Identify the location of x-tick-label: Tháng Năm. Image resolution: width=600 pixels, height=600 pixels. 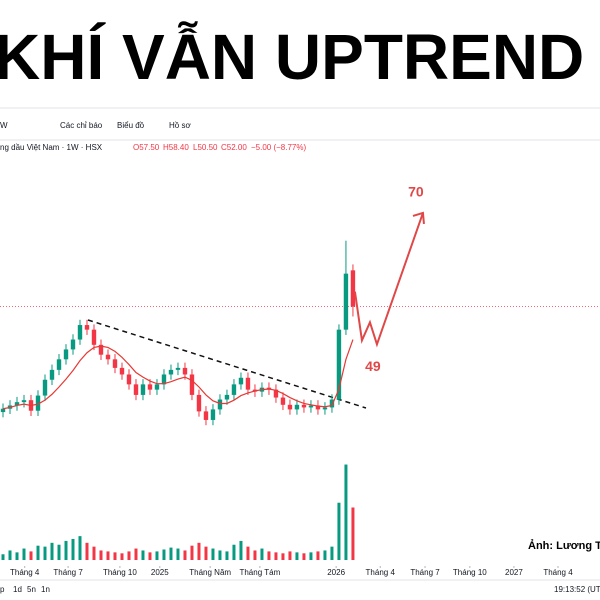
(210, 572).